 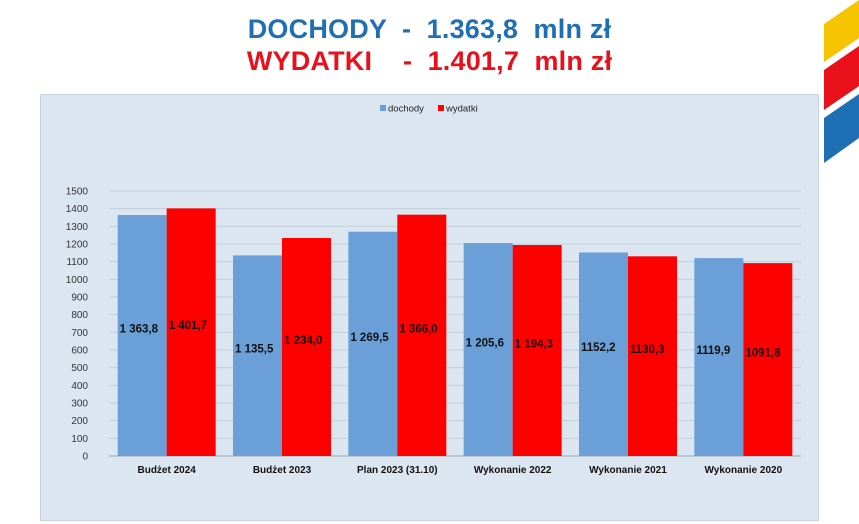 What do you see at coordinates (77, 280) in the screenshot?
I see `y-tick-label: 1000` at bounding box center [77, 280].